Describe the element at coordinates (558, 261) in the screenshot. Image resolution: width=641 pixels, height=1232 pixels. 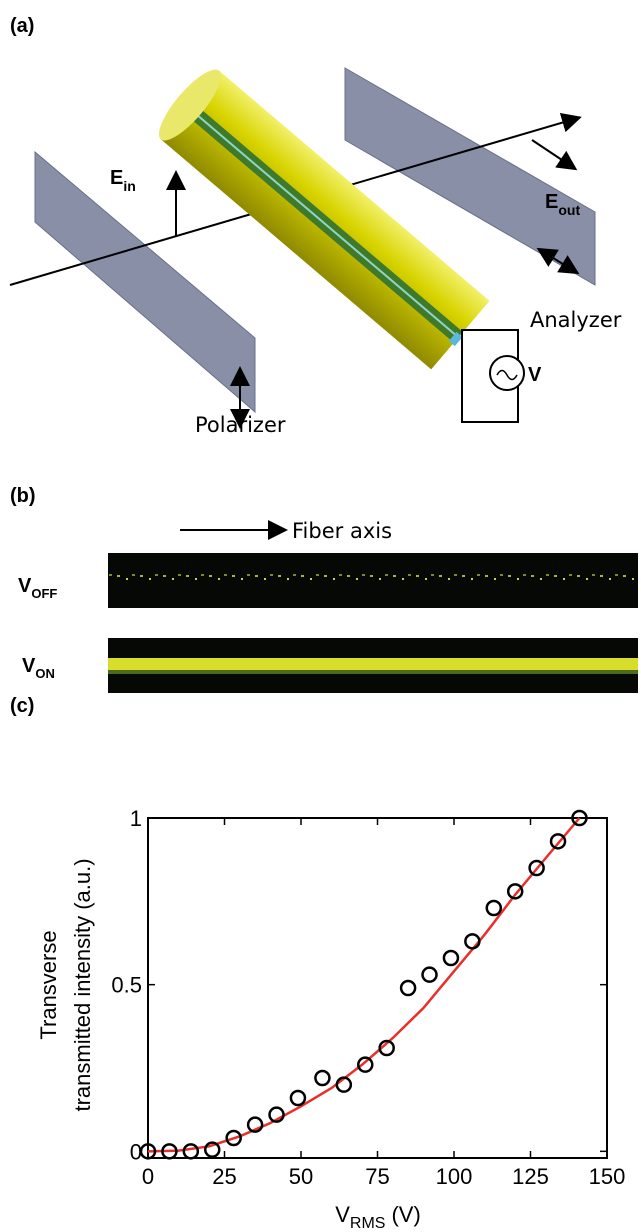
I see `analyzer-axis` at that location.